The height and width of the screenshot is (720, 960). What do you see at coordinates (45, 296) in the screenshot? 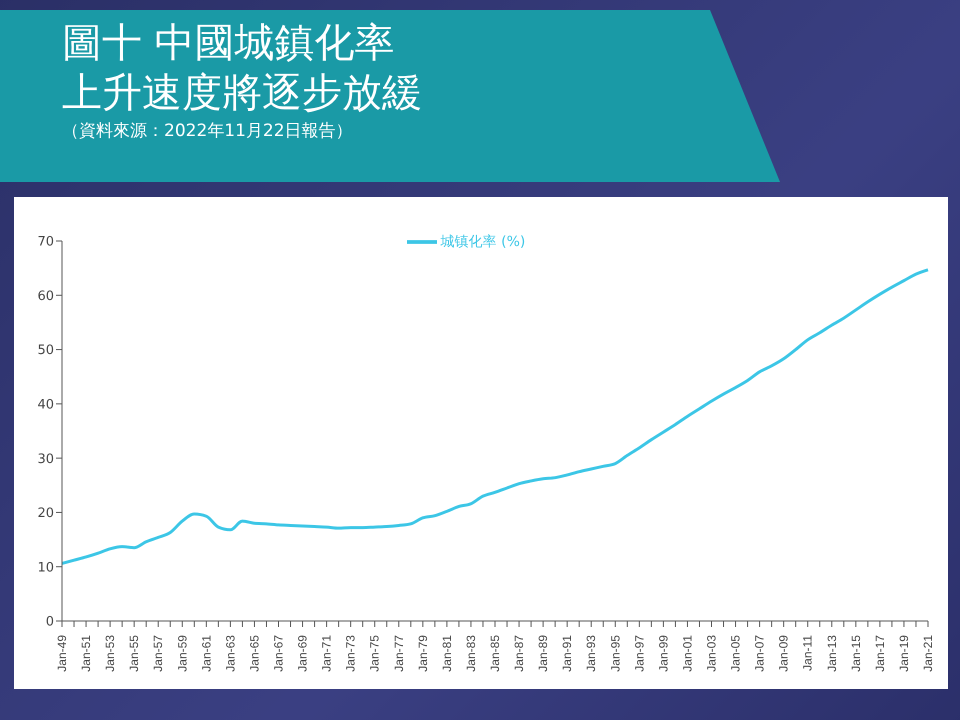
I see `y-tick-label: 60` at bounding box center [45, 296].